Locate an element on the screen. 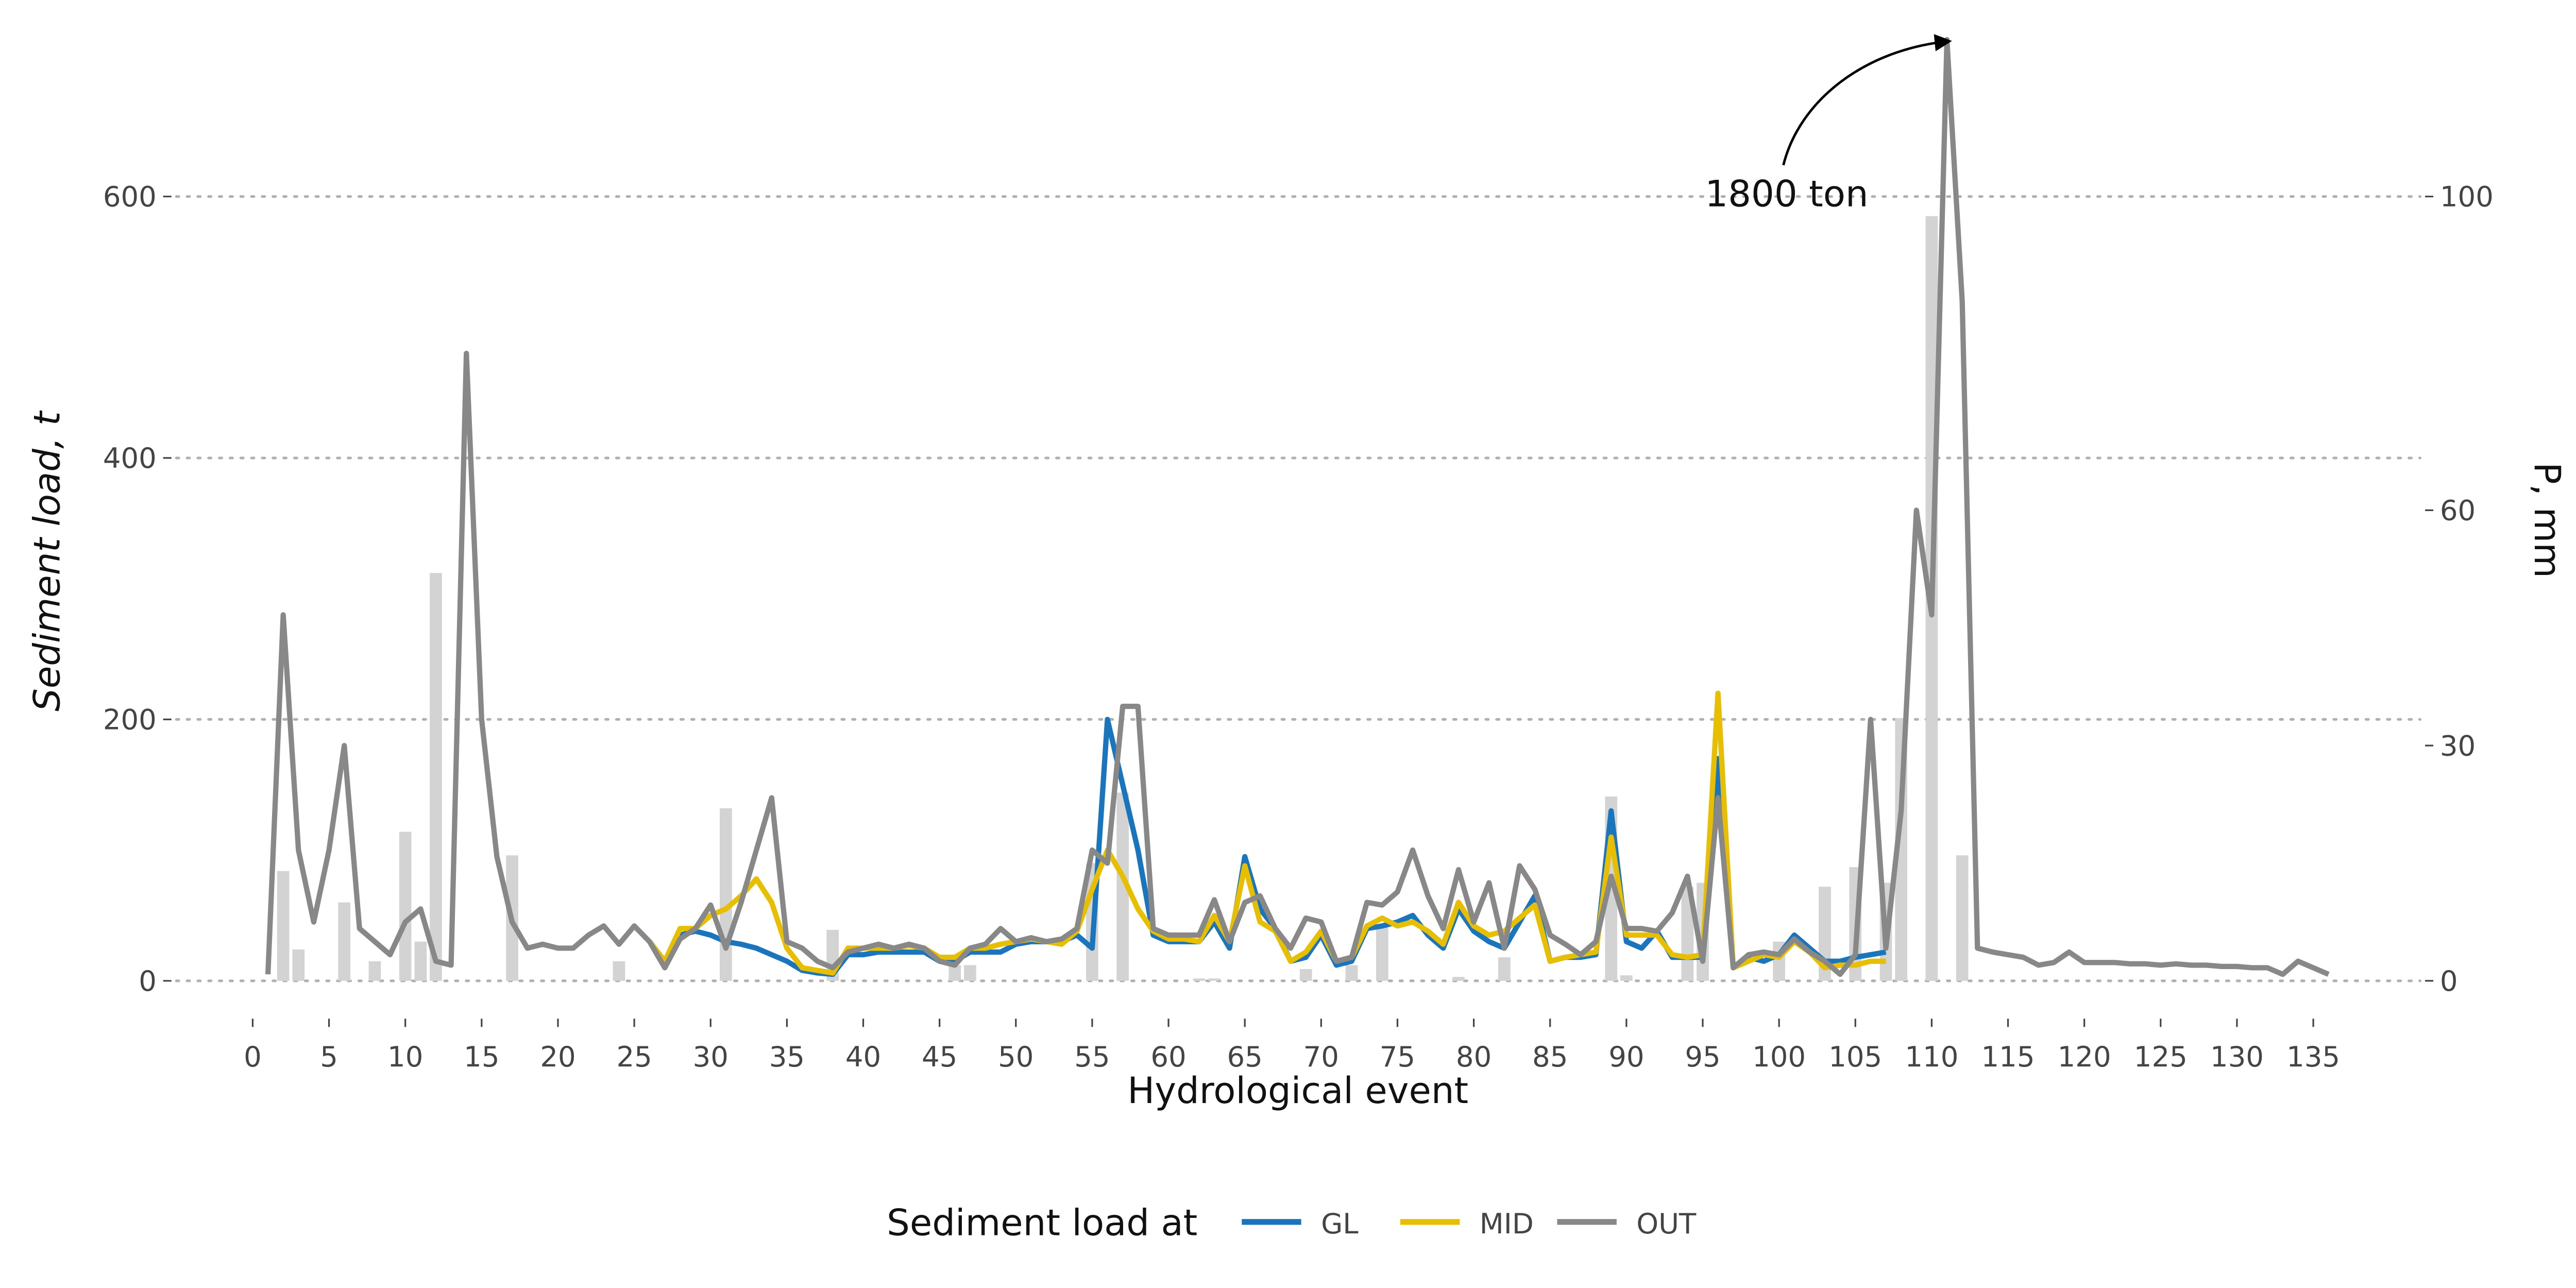 This screenshot has height=1288, width=2576. y-tick-label: 400 is located at coordinates (130, 458).